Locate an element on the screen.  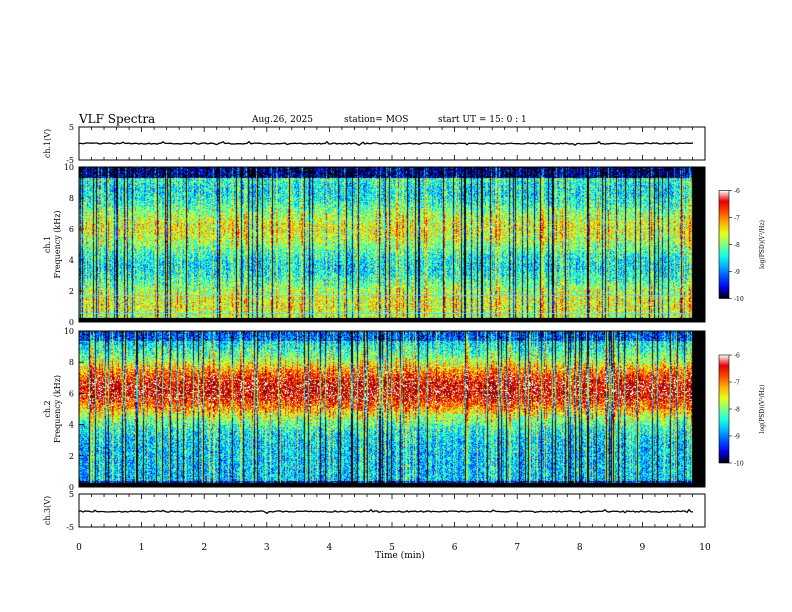
station-label: station= MOS is located at coordinates (376, 120).